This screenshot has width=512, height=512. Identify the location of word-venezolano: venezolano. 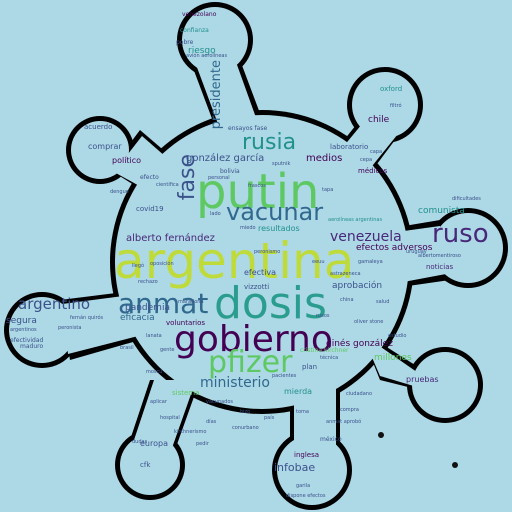
(199, 14).